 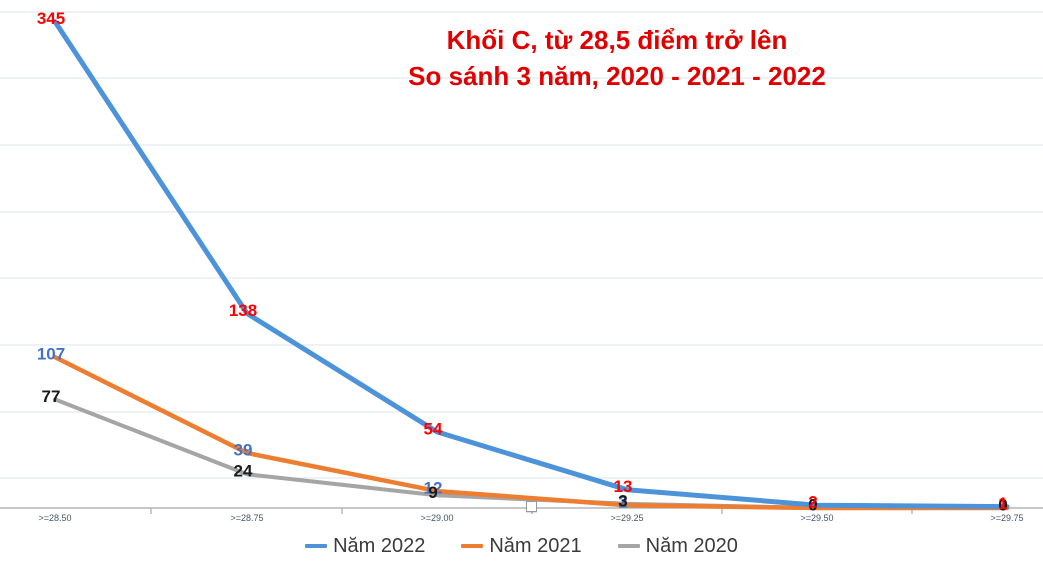 What do you see at coordinates (55, 518) in the screenshot?
I see `x-axis-label: >=28.50` at bounding box center [55, 518].